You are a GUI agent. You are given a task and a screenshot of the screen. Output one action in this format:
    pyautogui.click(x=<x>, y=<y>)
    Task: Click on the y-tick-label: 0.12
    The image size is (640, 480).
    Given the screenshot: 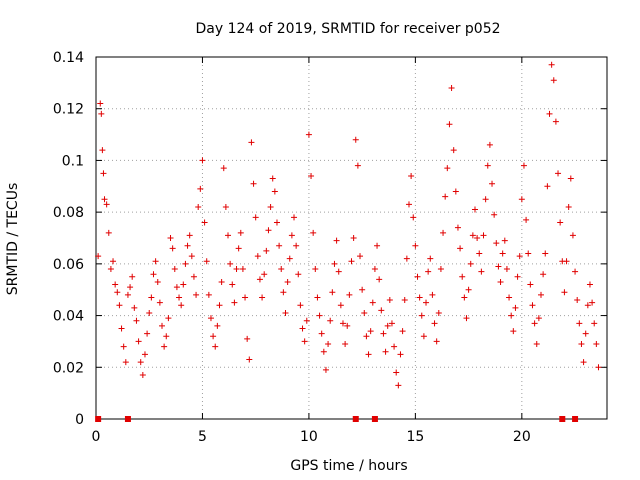 What is the action you would take?
    pyautogui.click(x=68, y=110)
    